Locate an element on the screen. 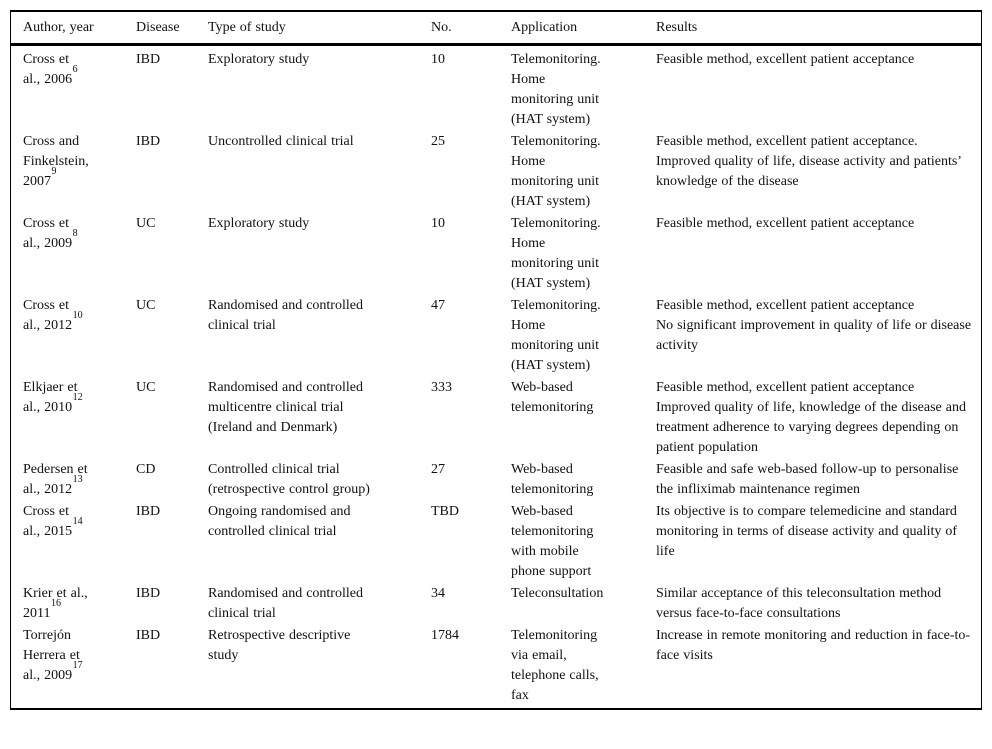 The image size is (992, 749). reference-superscript: 6 is located at coordinates (75, 70).